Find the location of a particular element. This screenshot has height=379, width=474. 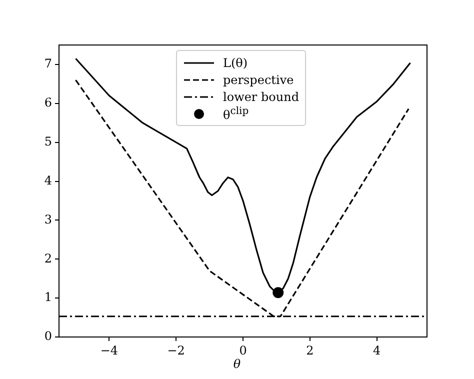

y-tick-label: 2 is located at coordinates (48, 258).